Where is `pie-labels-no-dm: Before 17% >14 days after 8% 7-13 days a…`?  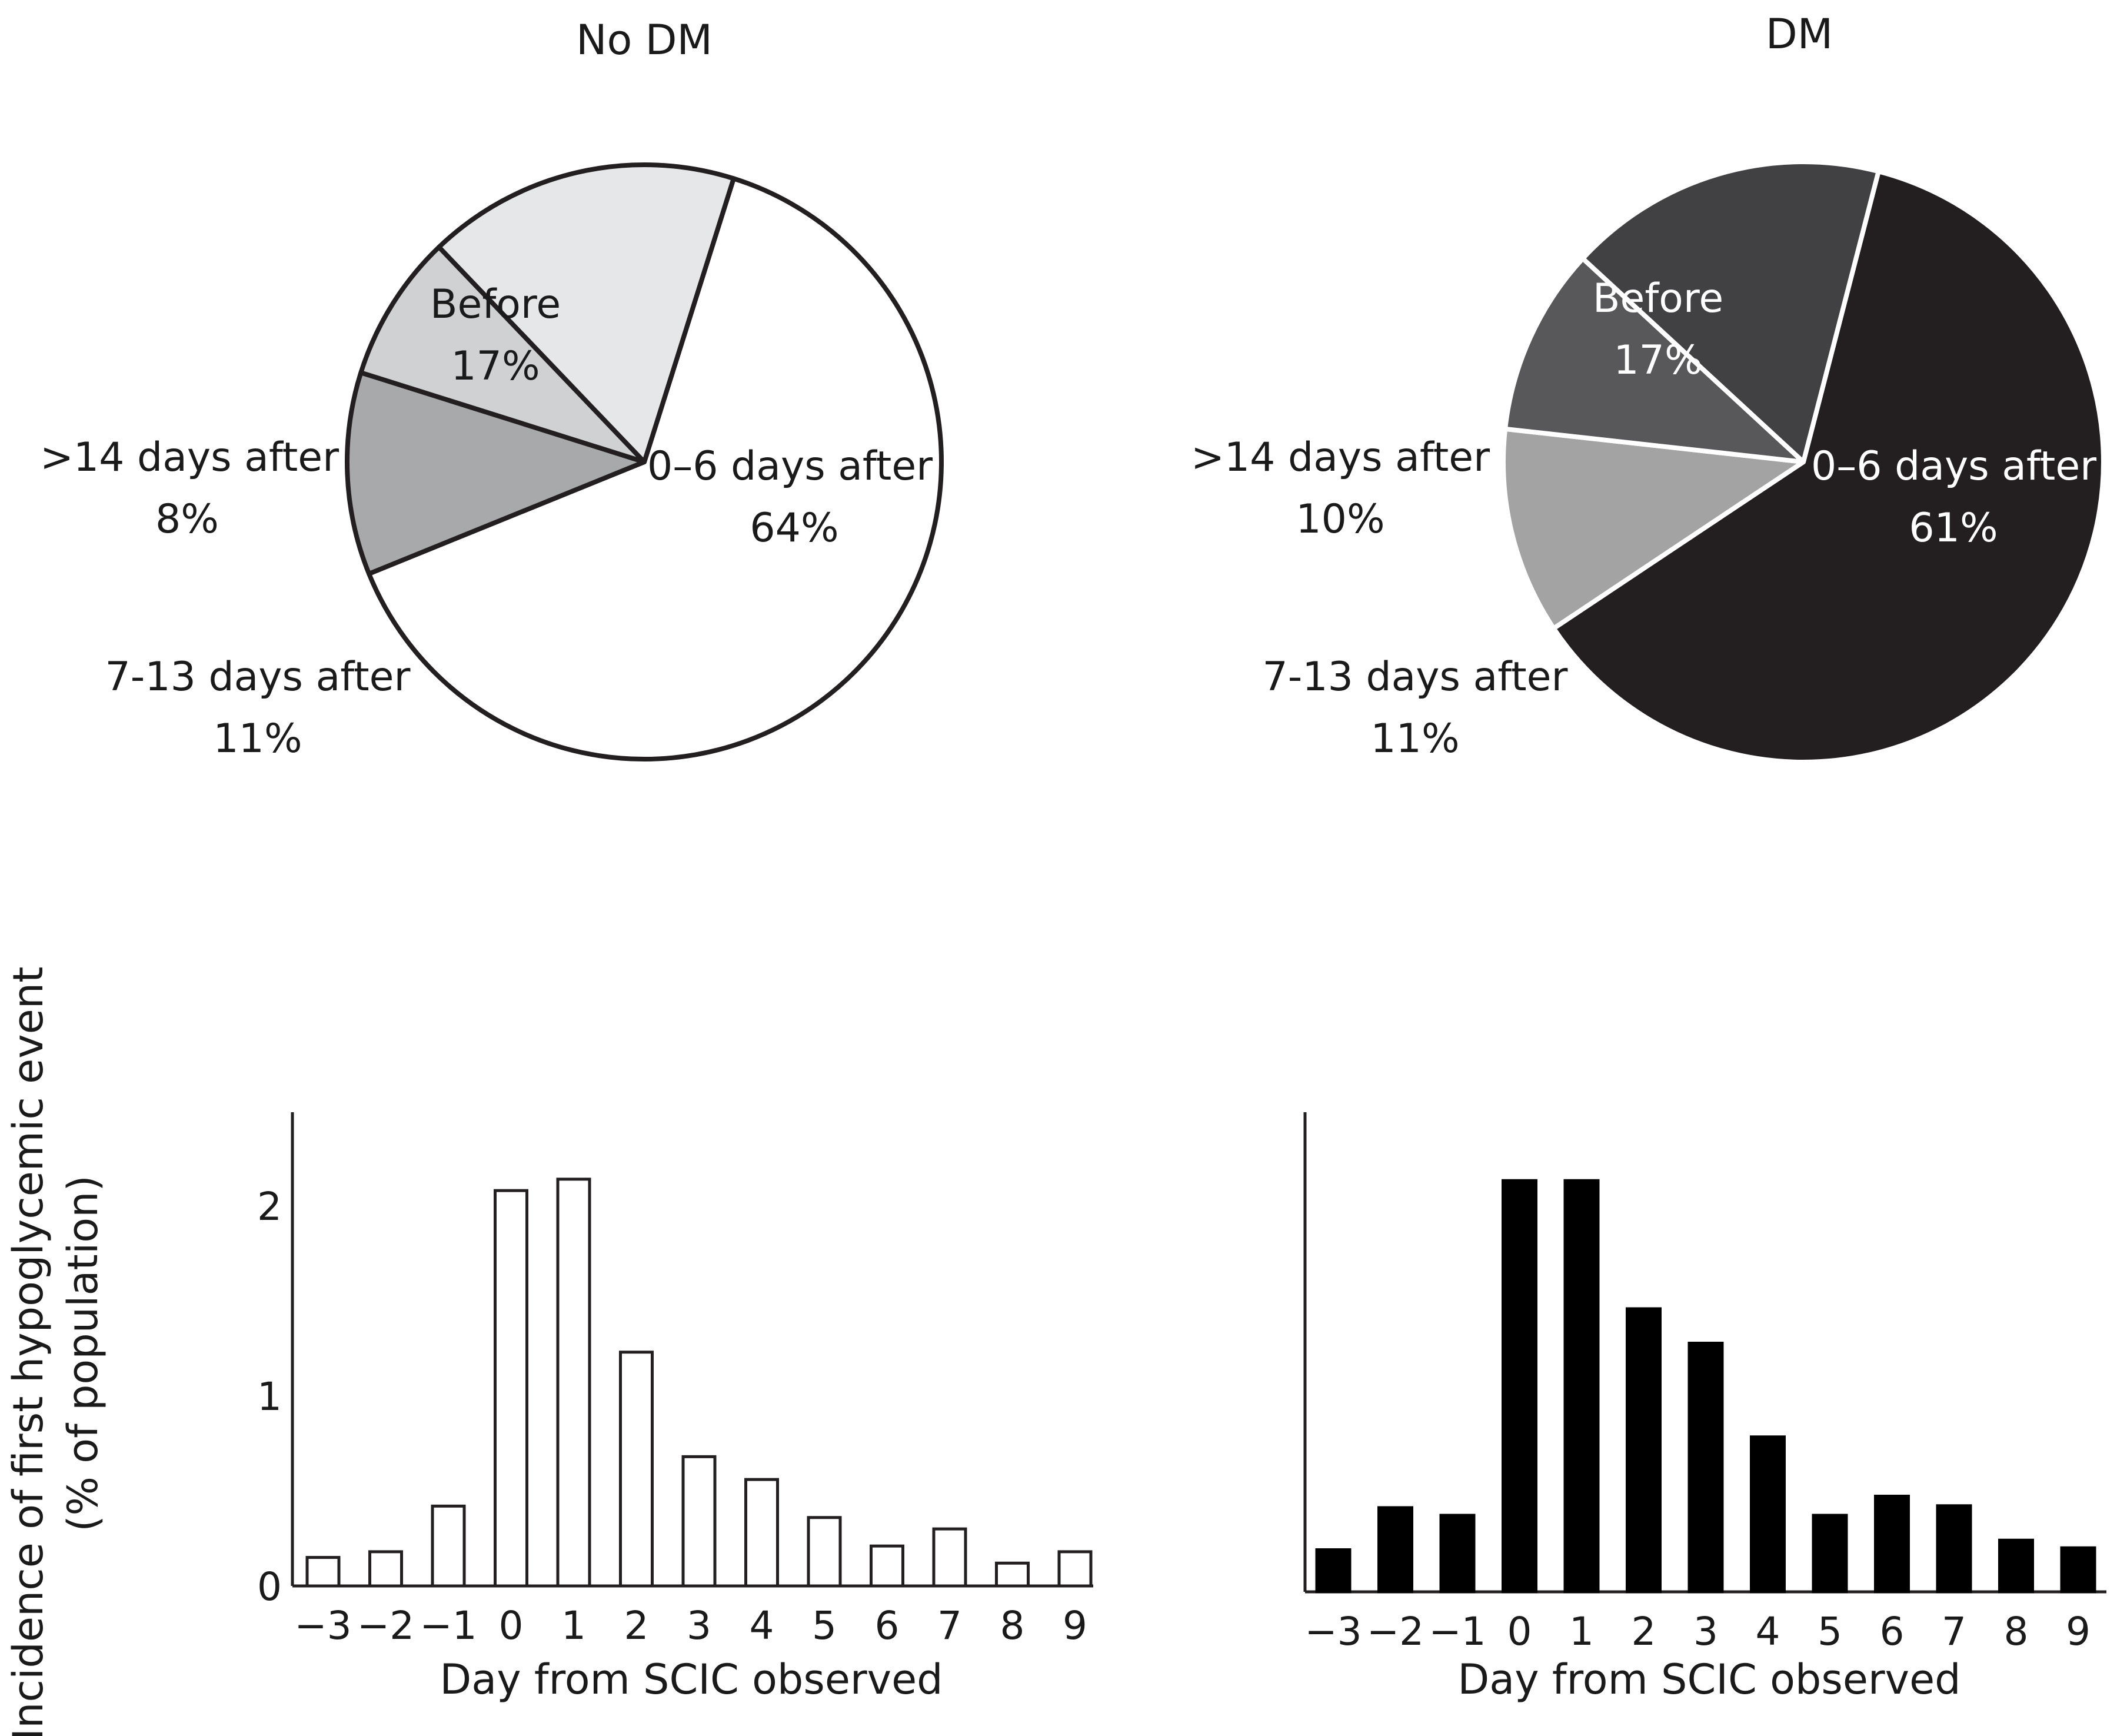 pie-labels-no-dm: Before 17% >14 days after 8% 7-13 days a… is located at coordinates (487, 522).